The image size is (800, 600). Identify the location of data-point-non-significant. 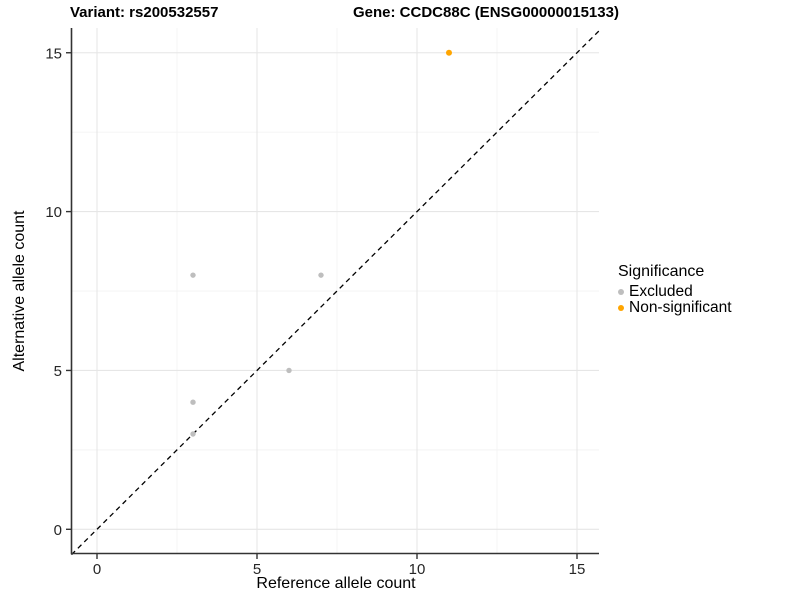
(449, 52).